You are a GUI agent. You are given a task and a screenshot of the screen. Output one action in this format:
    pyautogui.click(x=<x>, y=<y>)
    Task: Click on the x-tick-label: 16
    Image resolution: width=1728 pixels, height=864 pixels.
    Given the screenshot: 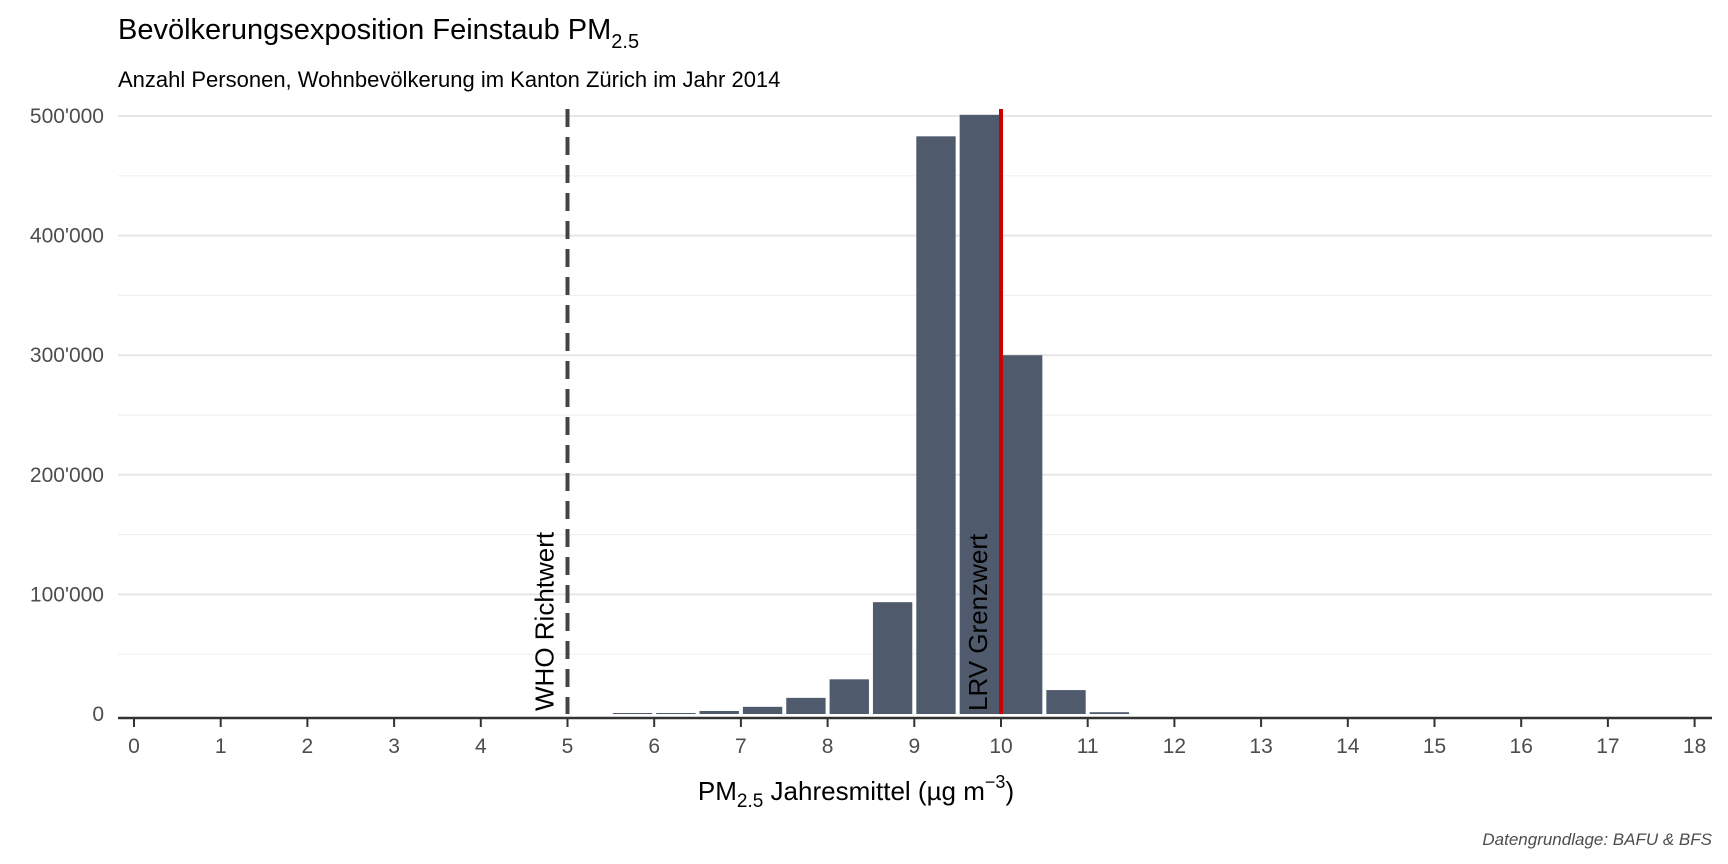 What is the action you would take?
    pyautogui.click(x=1521, y=746)
    